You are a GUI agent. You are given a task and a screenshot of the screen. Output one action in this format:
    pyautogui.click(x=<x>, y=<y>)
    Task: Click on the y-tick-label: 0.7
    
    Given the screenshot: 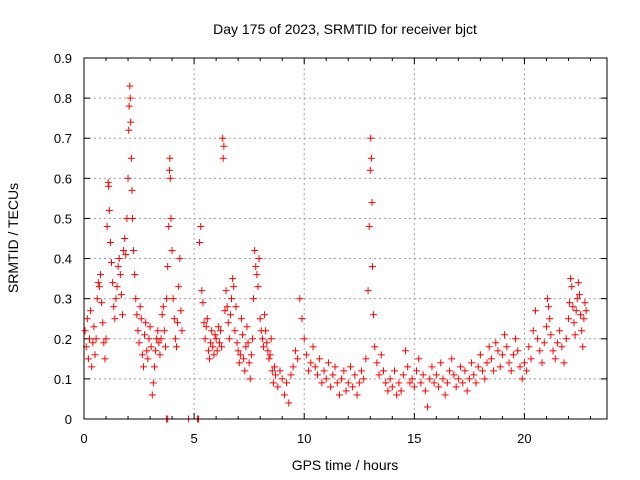 What is the action you would take?
    pyautogui.click(x=63, y=138)
    